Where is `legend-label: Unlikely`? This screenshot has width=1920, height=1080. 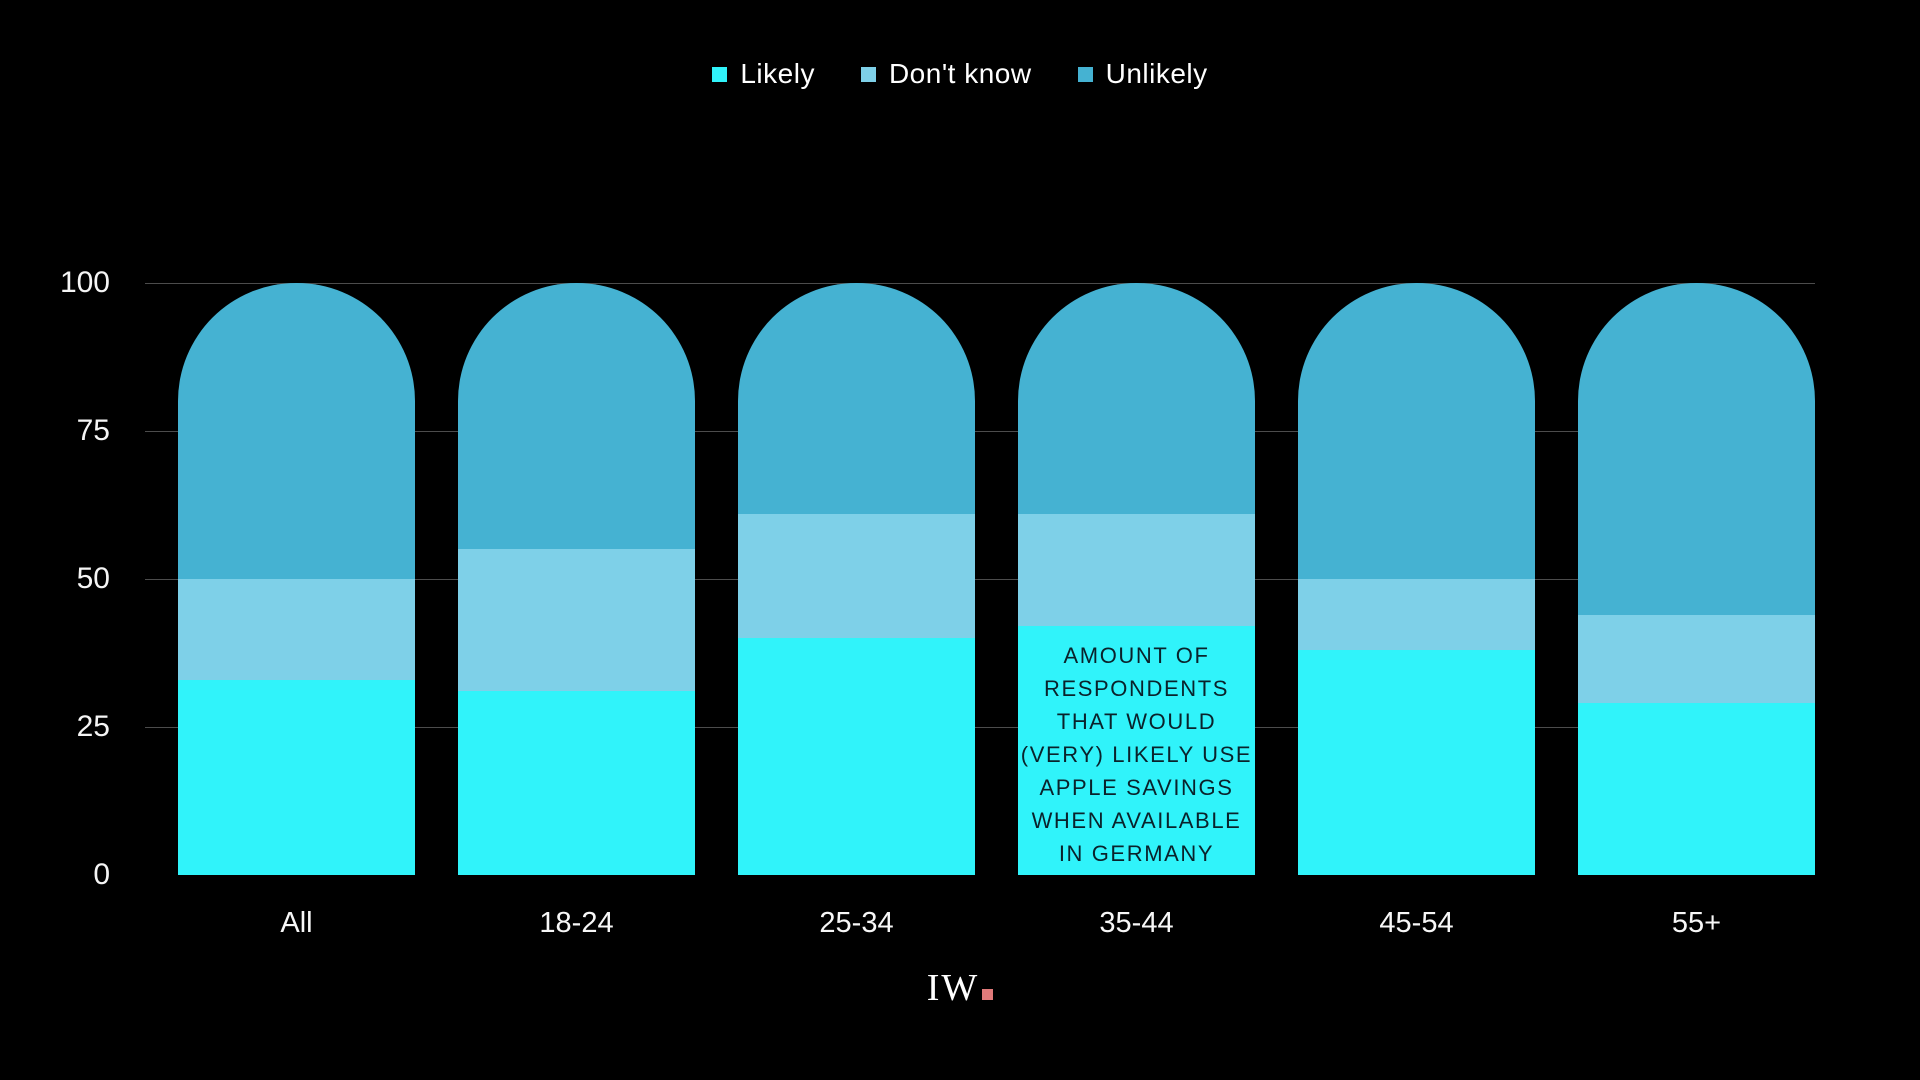
legend-label: Unlikely is located at coordinates (1156, 73).